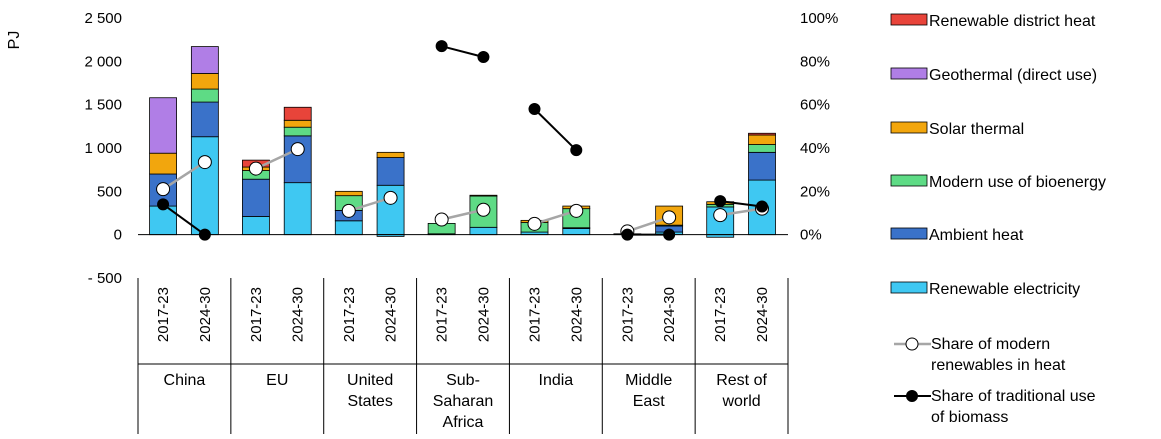  I want to click on group-label: India, so click(556, 380).